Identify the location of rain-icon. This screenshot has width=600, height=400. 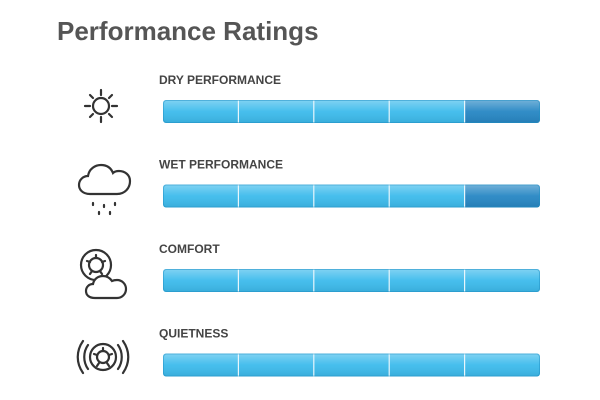
(104, 189).